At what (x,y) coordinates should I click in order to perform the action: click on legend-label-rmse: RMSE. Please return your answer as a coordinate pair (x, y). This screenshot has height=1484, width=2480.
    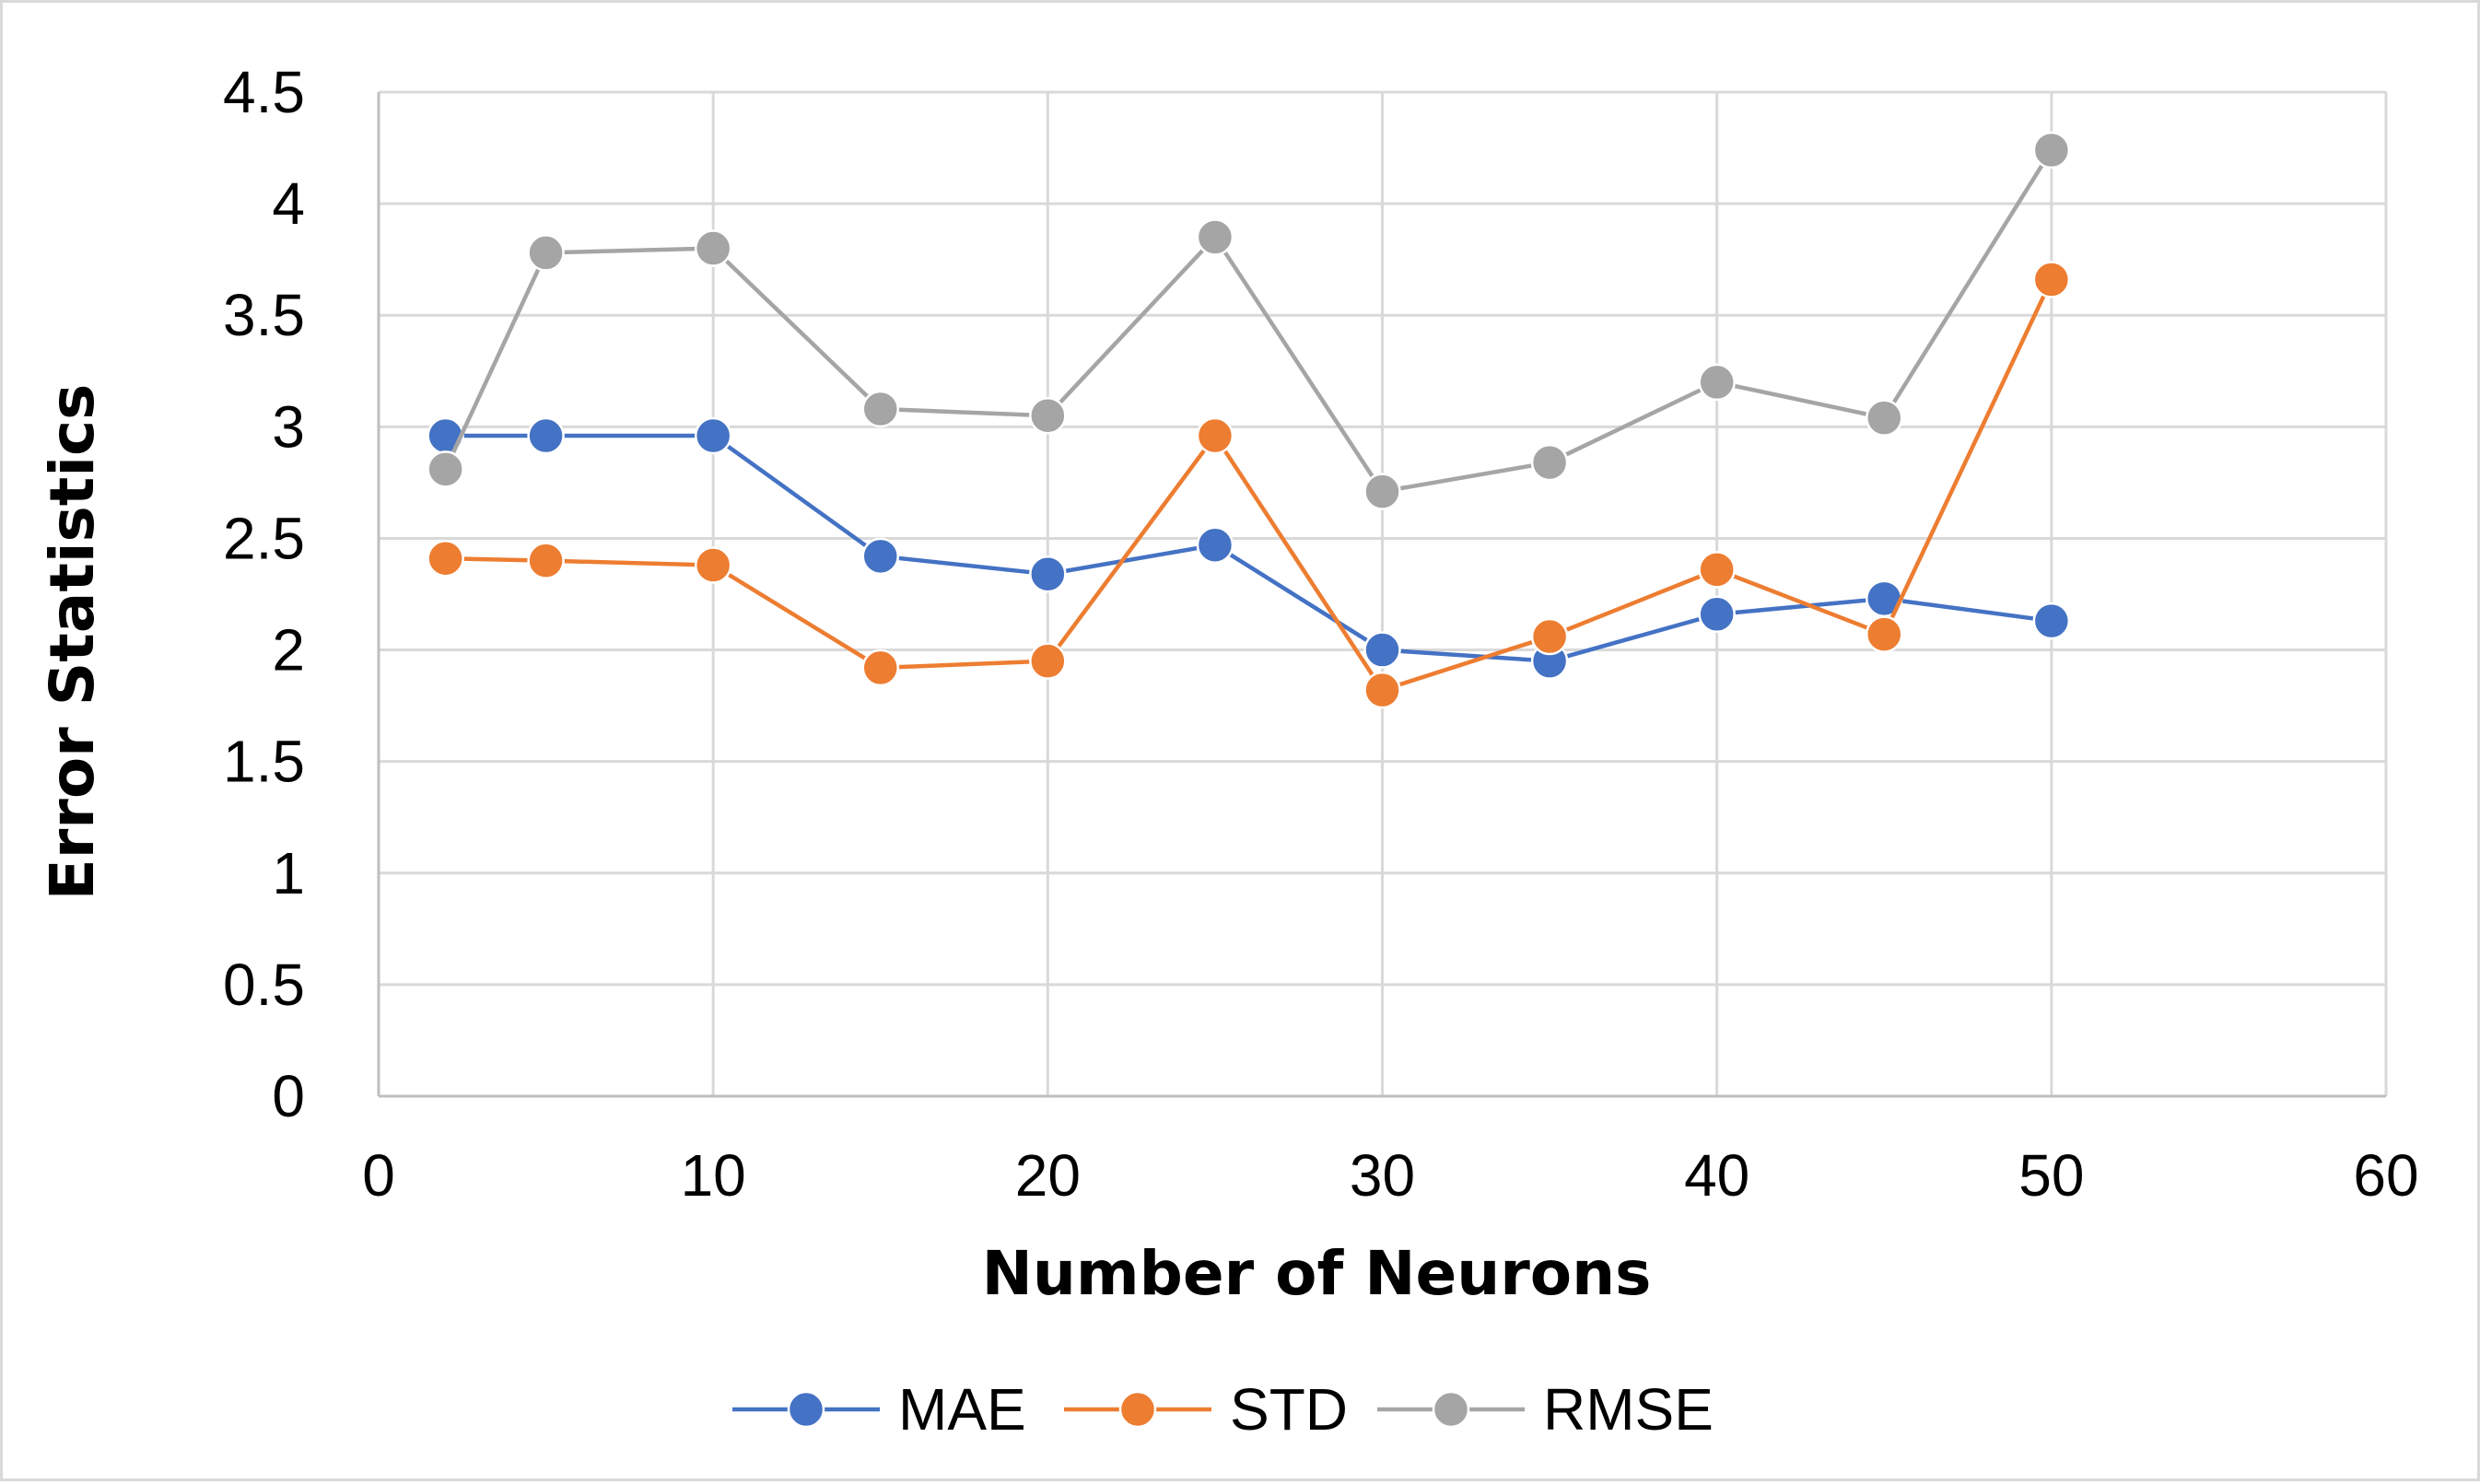
    Looking at the image, I should click on (1628, 1409).